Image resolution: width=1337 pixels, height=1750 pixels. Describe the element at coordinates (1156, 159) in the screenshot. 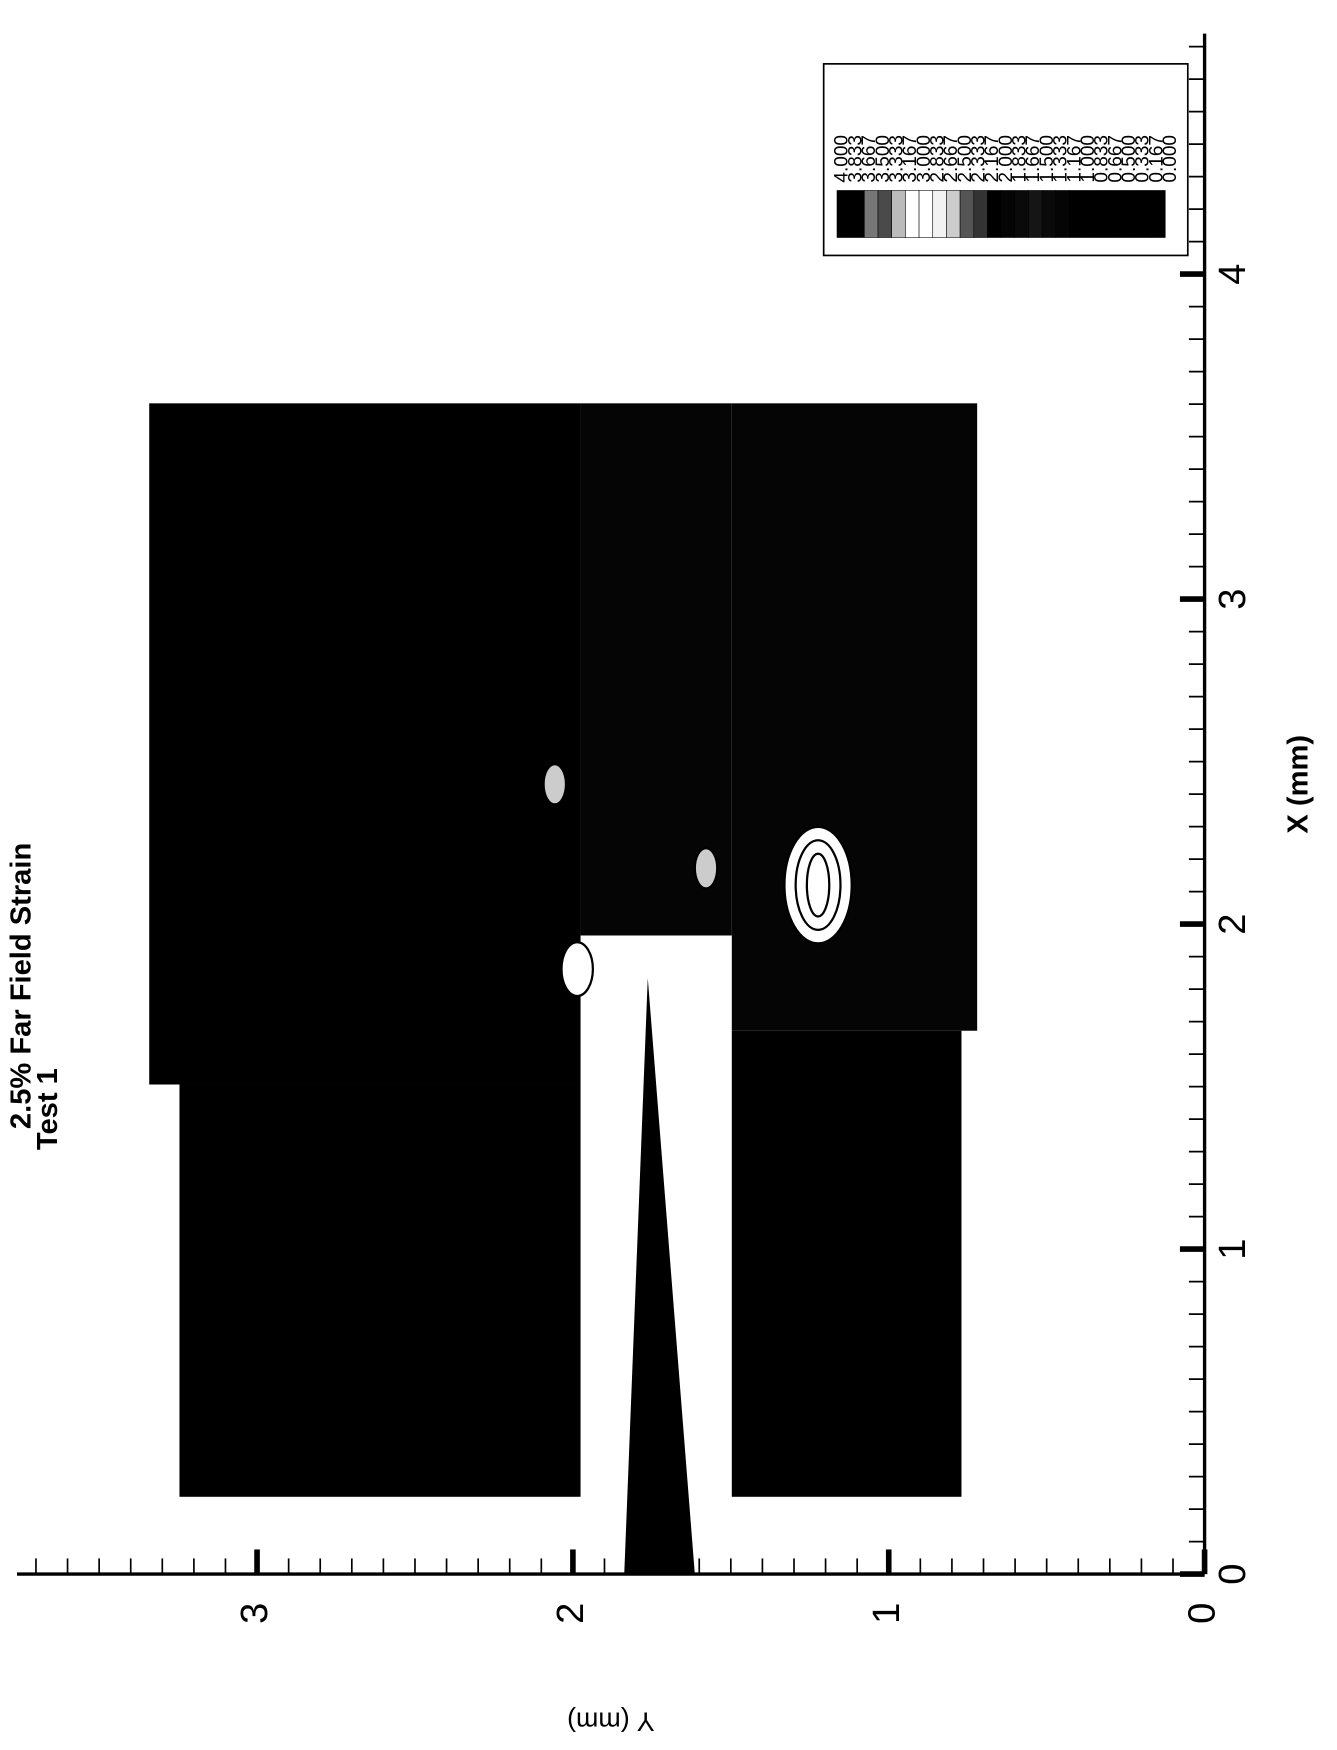

I see `legend-label: 0.167` at that location.